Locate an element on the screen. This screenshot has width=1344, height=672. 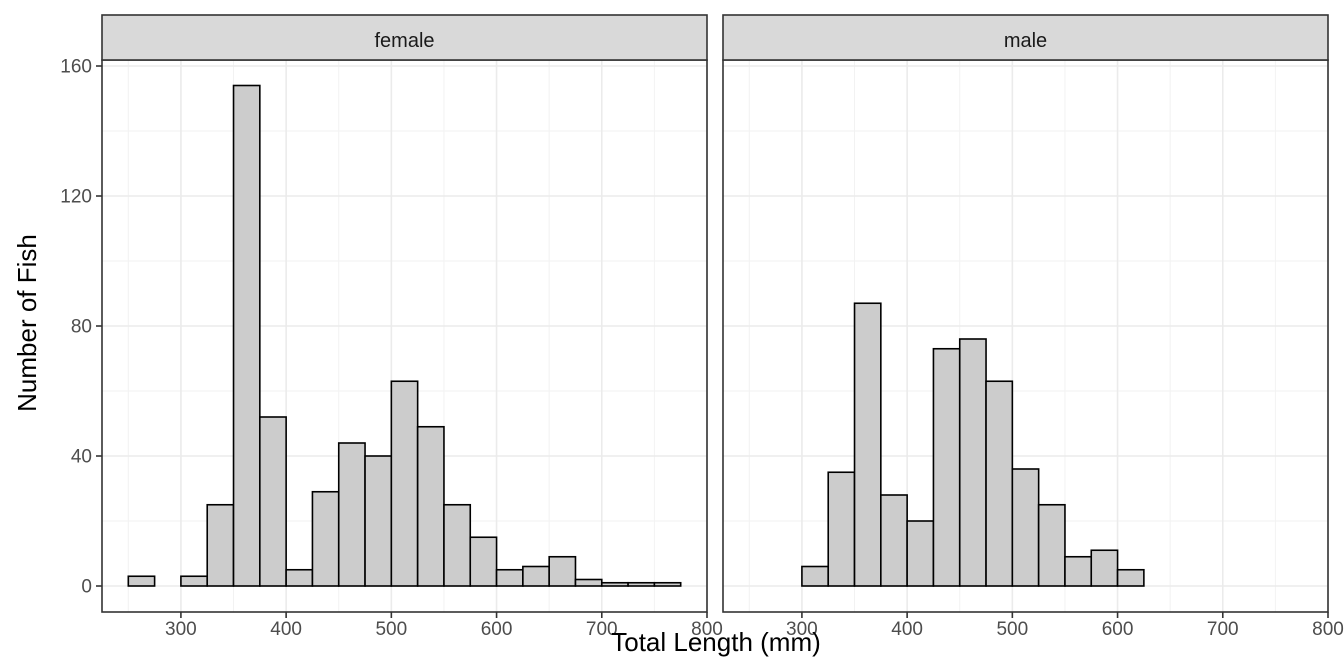
x-axis-title: Total Length (mm) is located at coordinates (716, 642).